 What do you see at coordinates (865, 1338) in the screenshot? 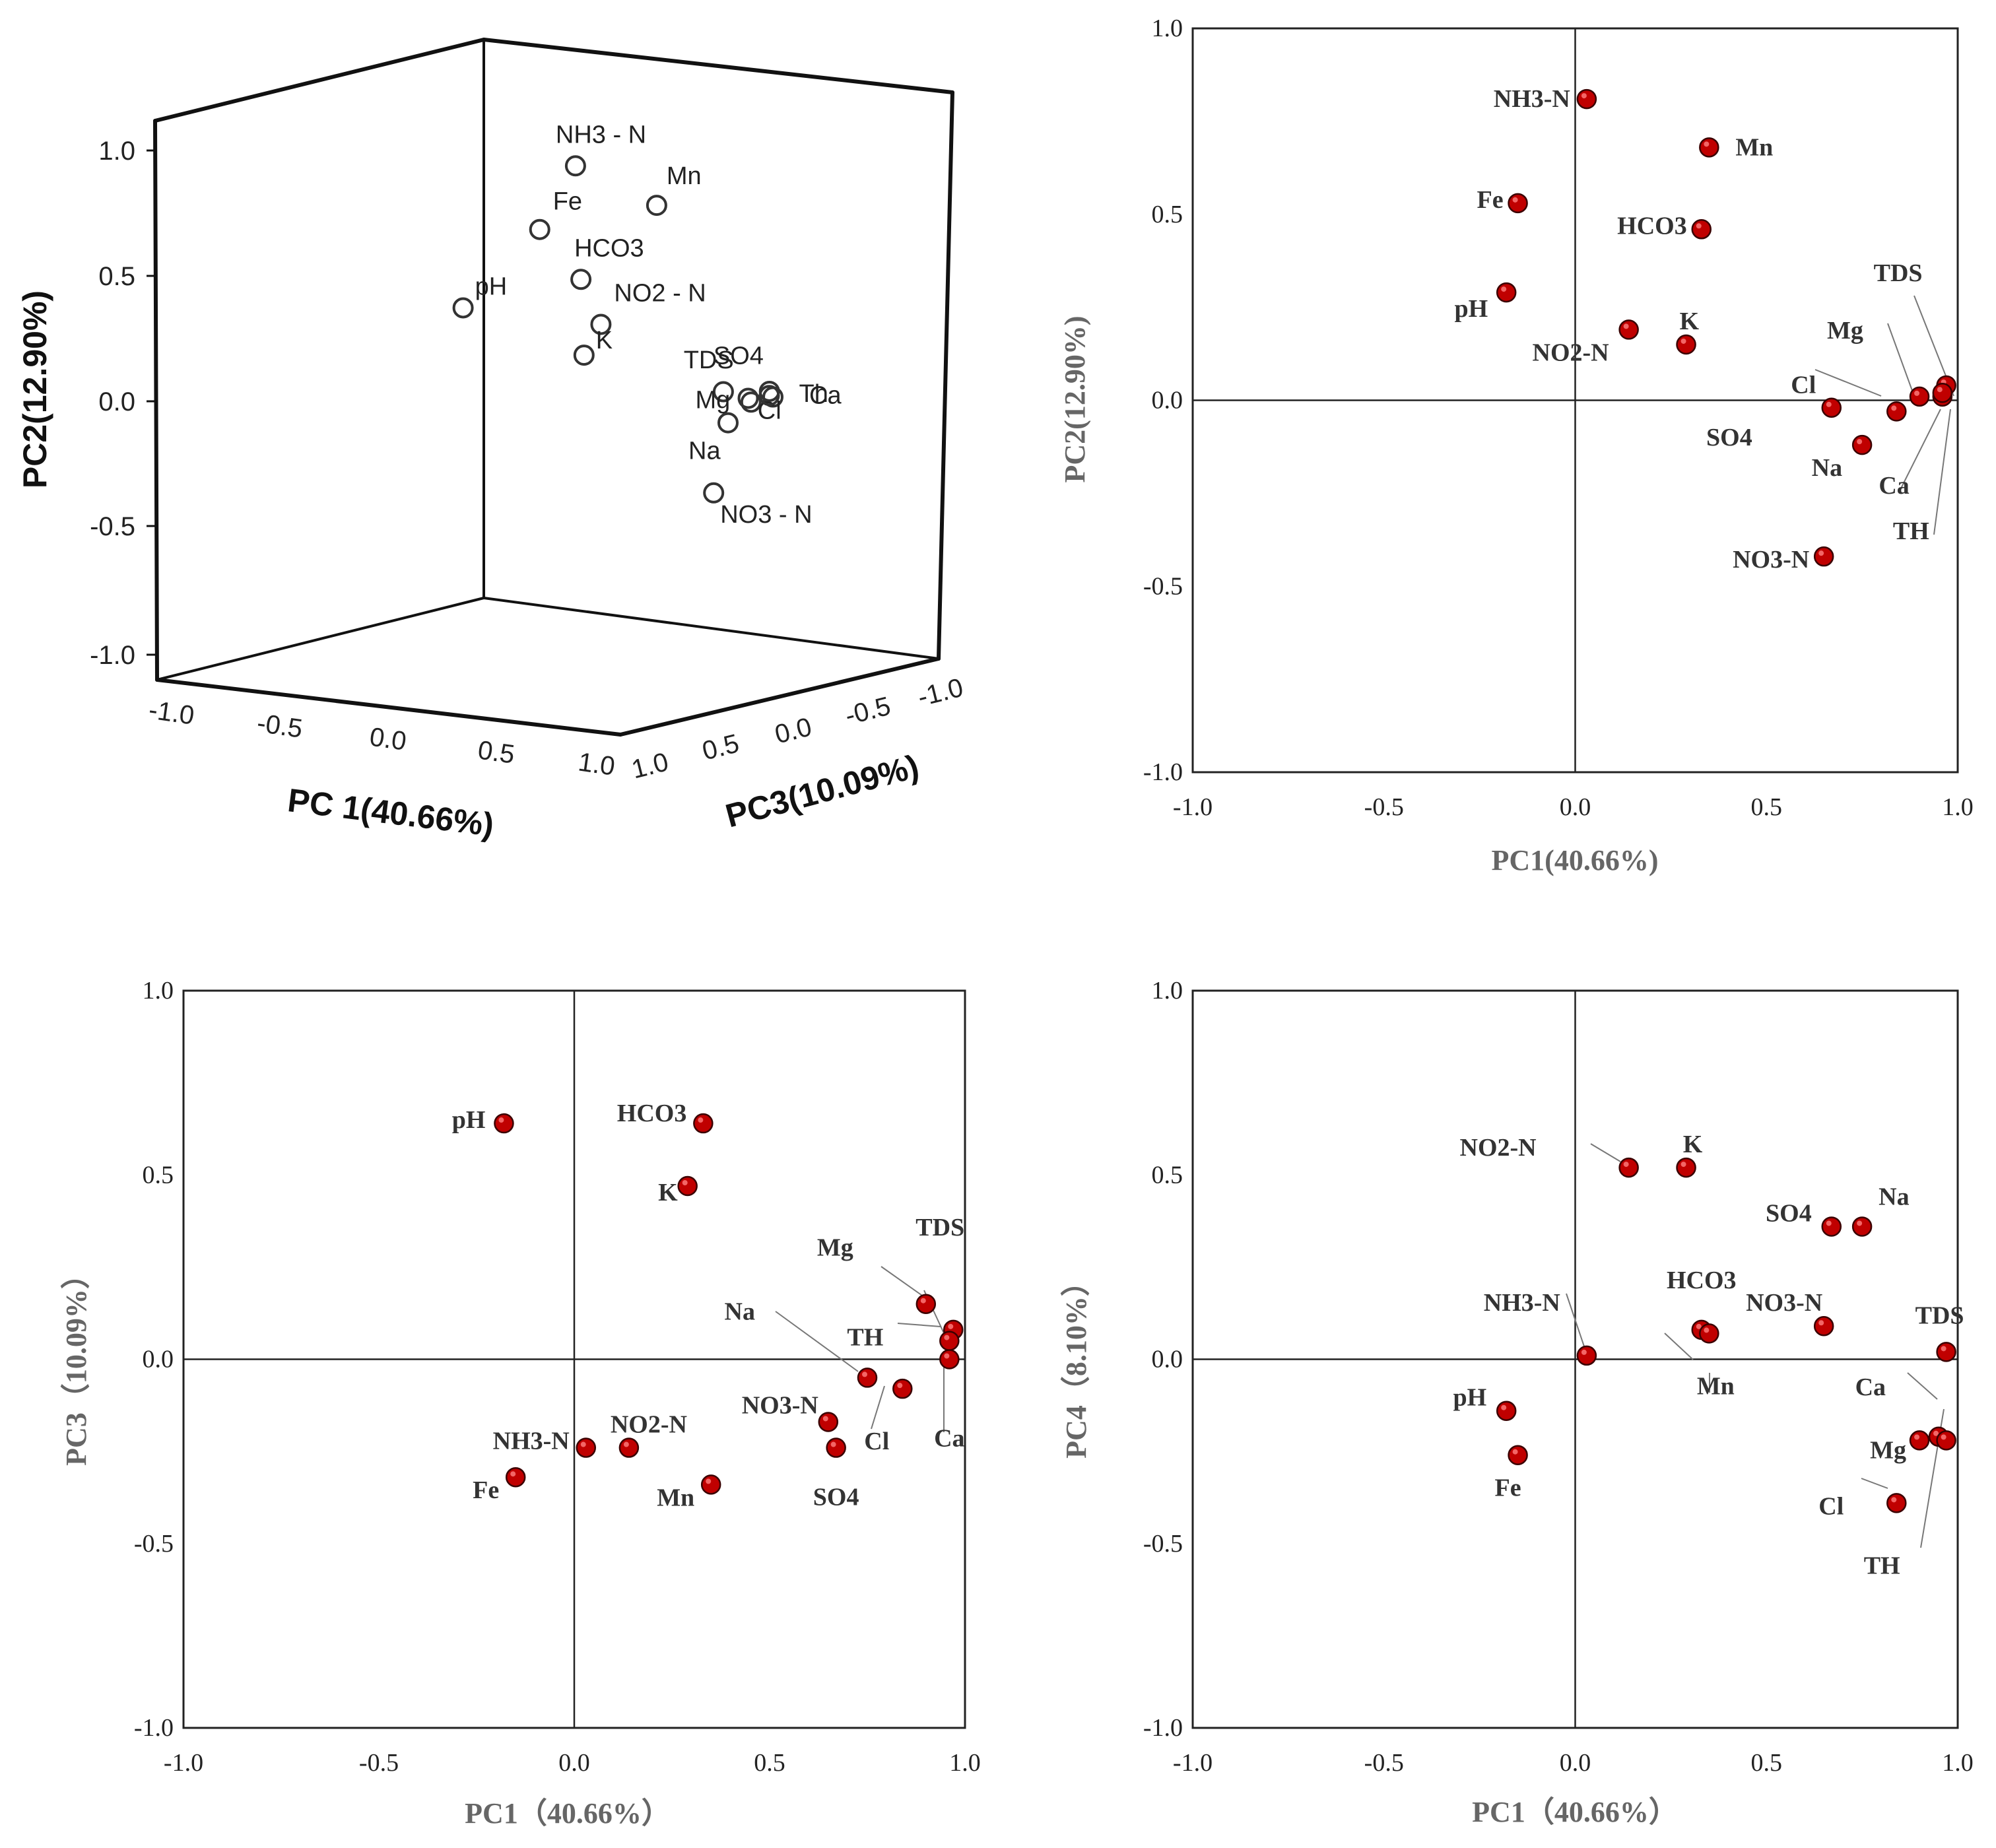
I see `point-label-th: TH` at bounding box center [865, 1338].